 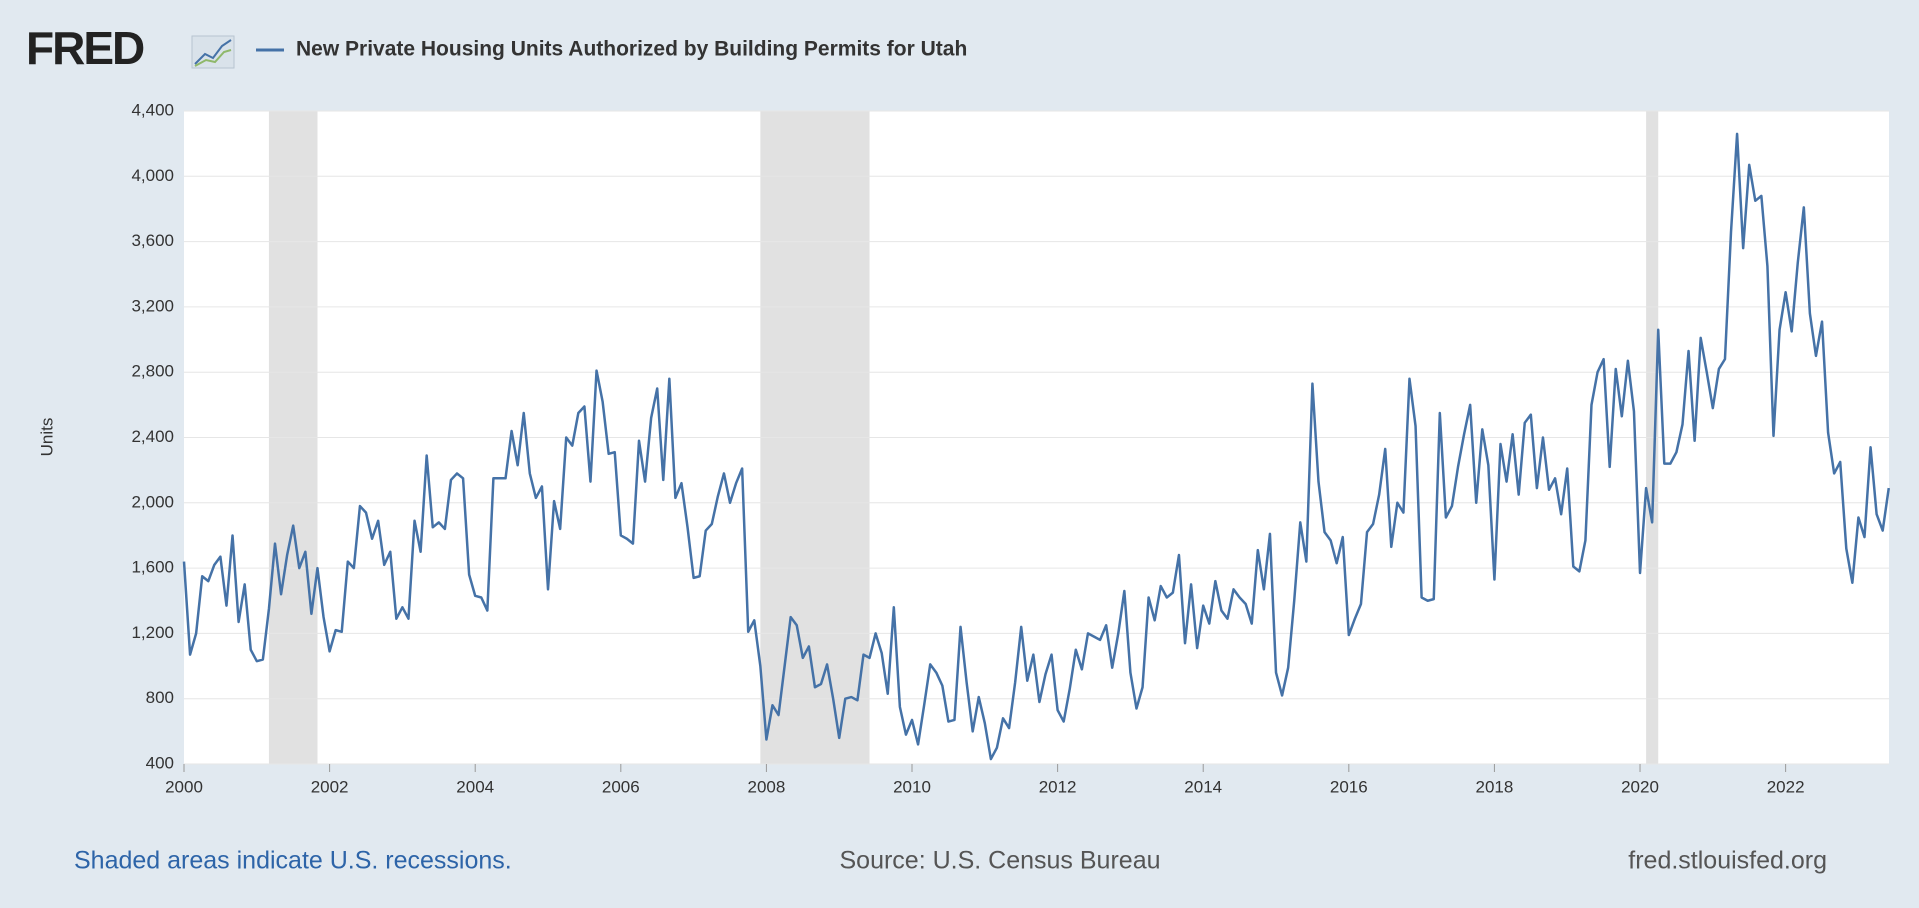 What do you see at coordinates (1058, 786) in the screenshot?
I see `x-tick-label: 2012` at bounding box center [1058, 786].